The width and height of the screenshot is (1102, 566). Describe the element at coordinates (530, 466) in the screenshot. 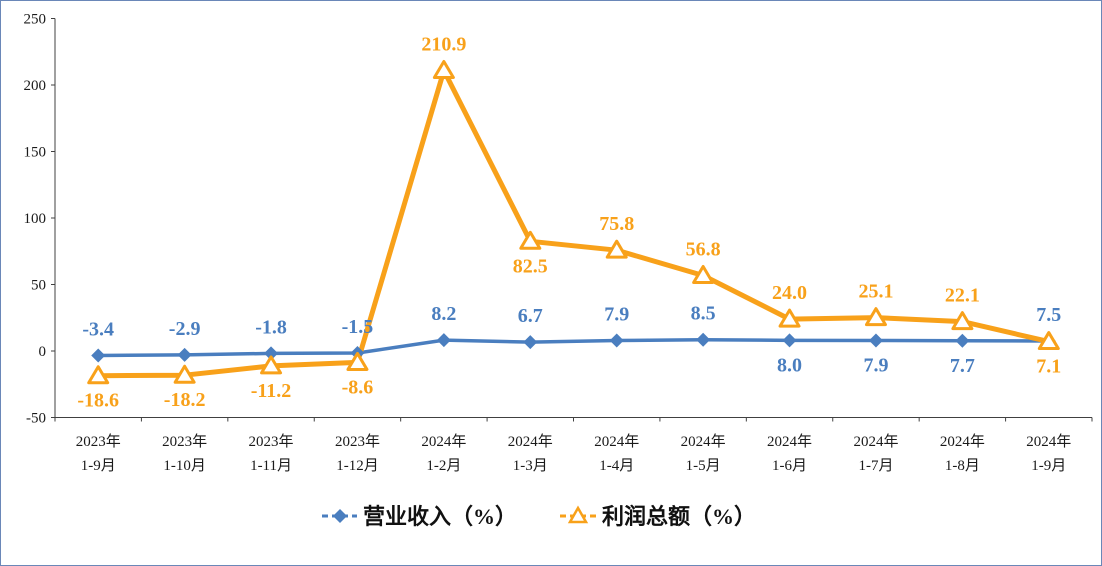

I see `x-tick-label-period: 1-3月` at that location.